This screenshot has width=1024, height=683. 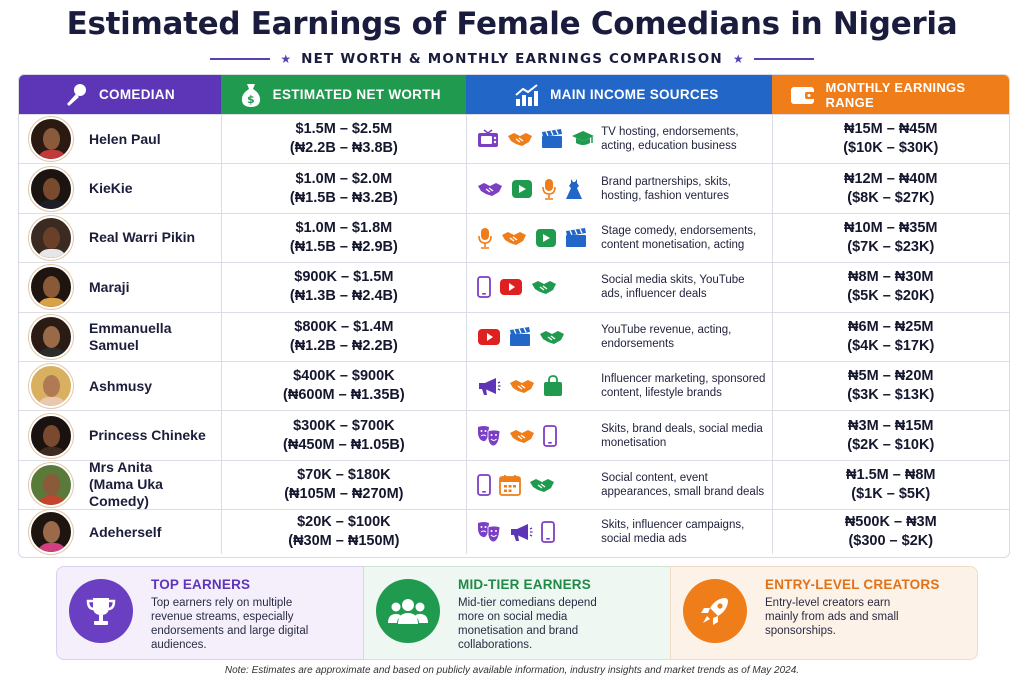 I want to click on income-sources-text: YouTube revenue, acting, endorsements, so click(x=666, y=336).